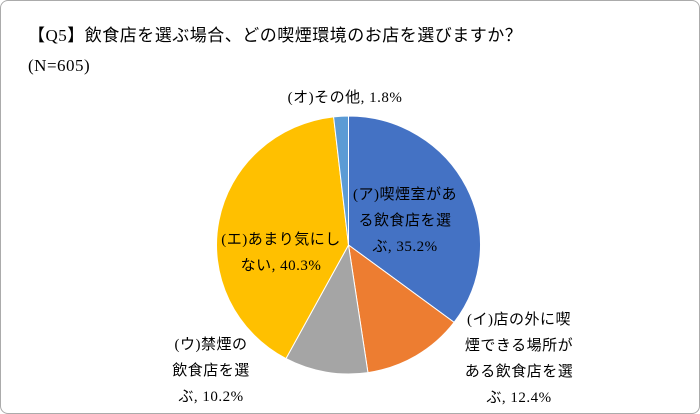 Image resolution: width=700 pixels, height=414 pixels. I want to click on slice-label-non-smoking: (ウ)禁煙の 飲食店を選 ぶ, 10.2%, so click(211, 371).